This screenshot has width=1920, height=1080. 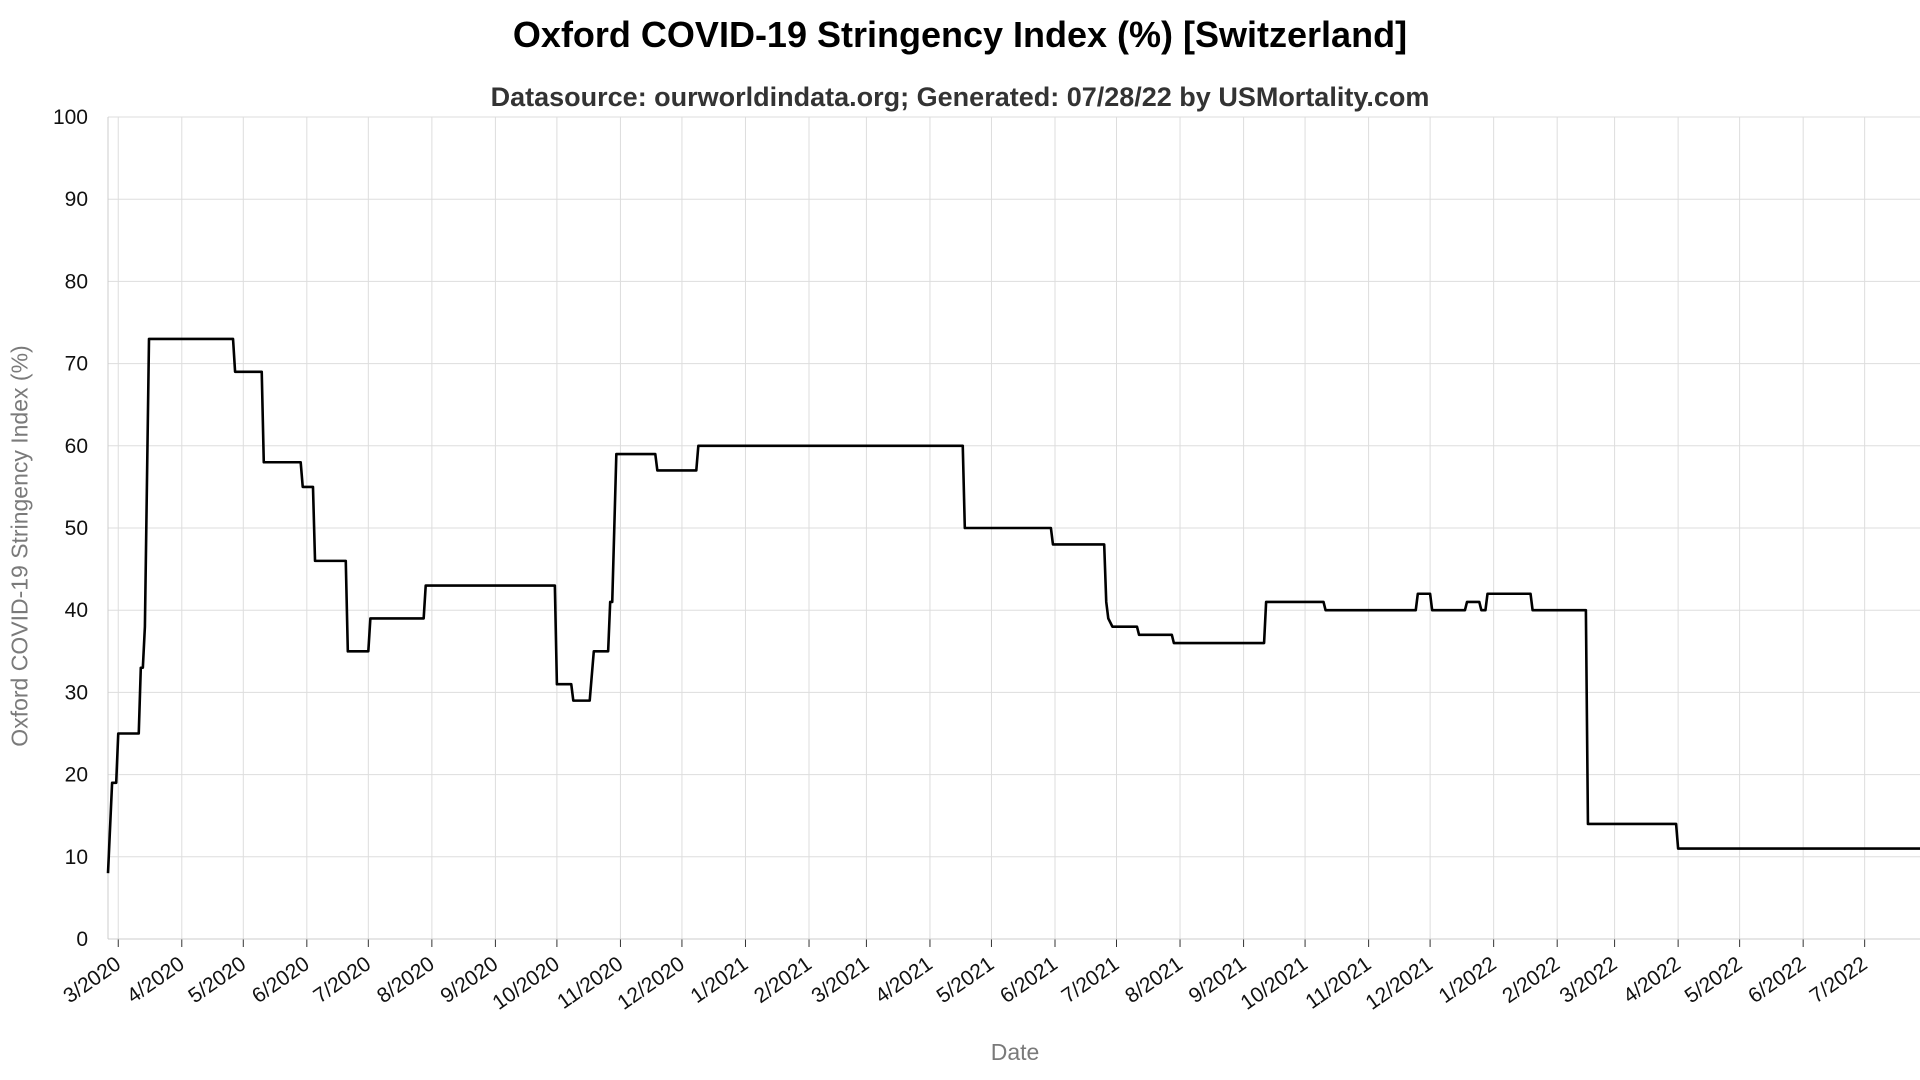 I want to click on y-tick-label: 10, so click(x=76, y=857).